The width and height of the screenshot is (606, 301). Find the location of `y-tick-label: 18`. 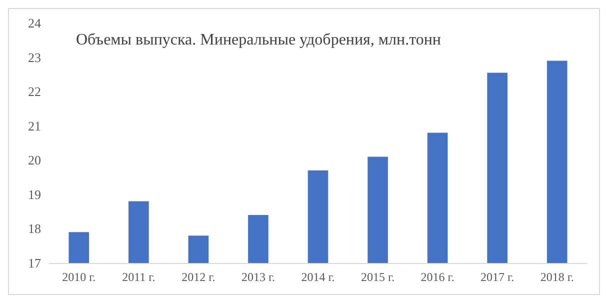

y-tick-label: 18 is located at coordinates (34, 228).